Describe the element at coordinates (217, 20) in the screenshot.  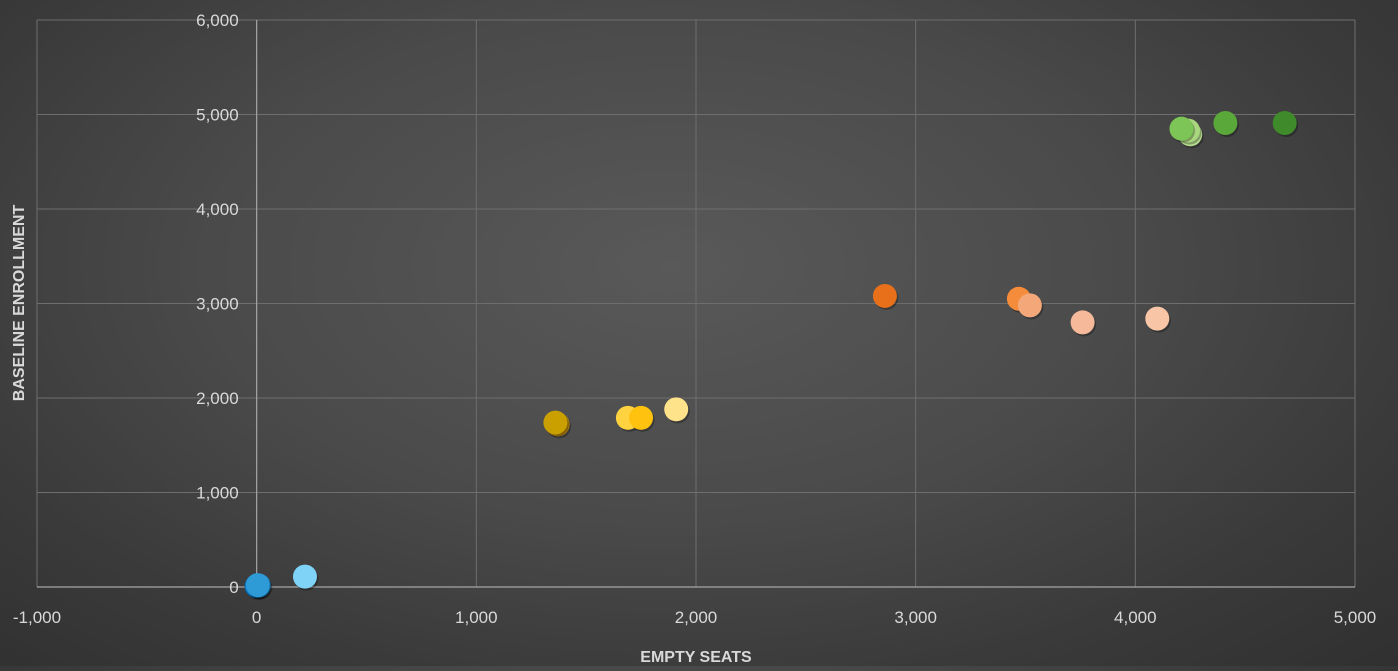
I see `y-tick-label: 6,000` at that location.